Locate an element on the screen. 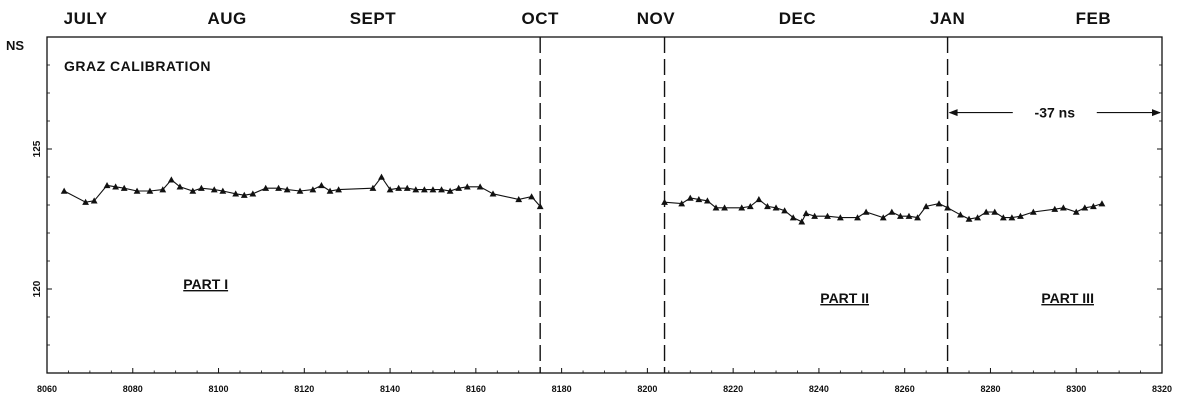 The height and width of the screenshot is (401, 1197). part-label: PART II is located at coordinates (844, 298).